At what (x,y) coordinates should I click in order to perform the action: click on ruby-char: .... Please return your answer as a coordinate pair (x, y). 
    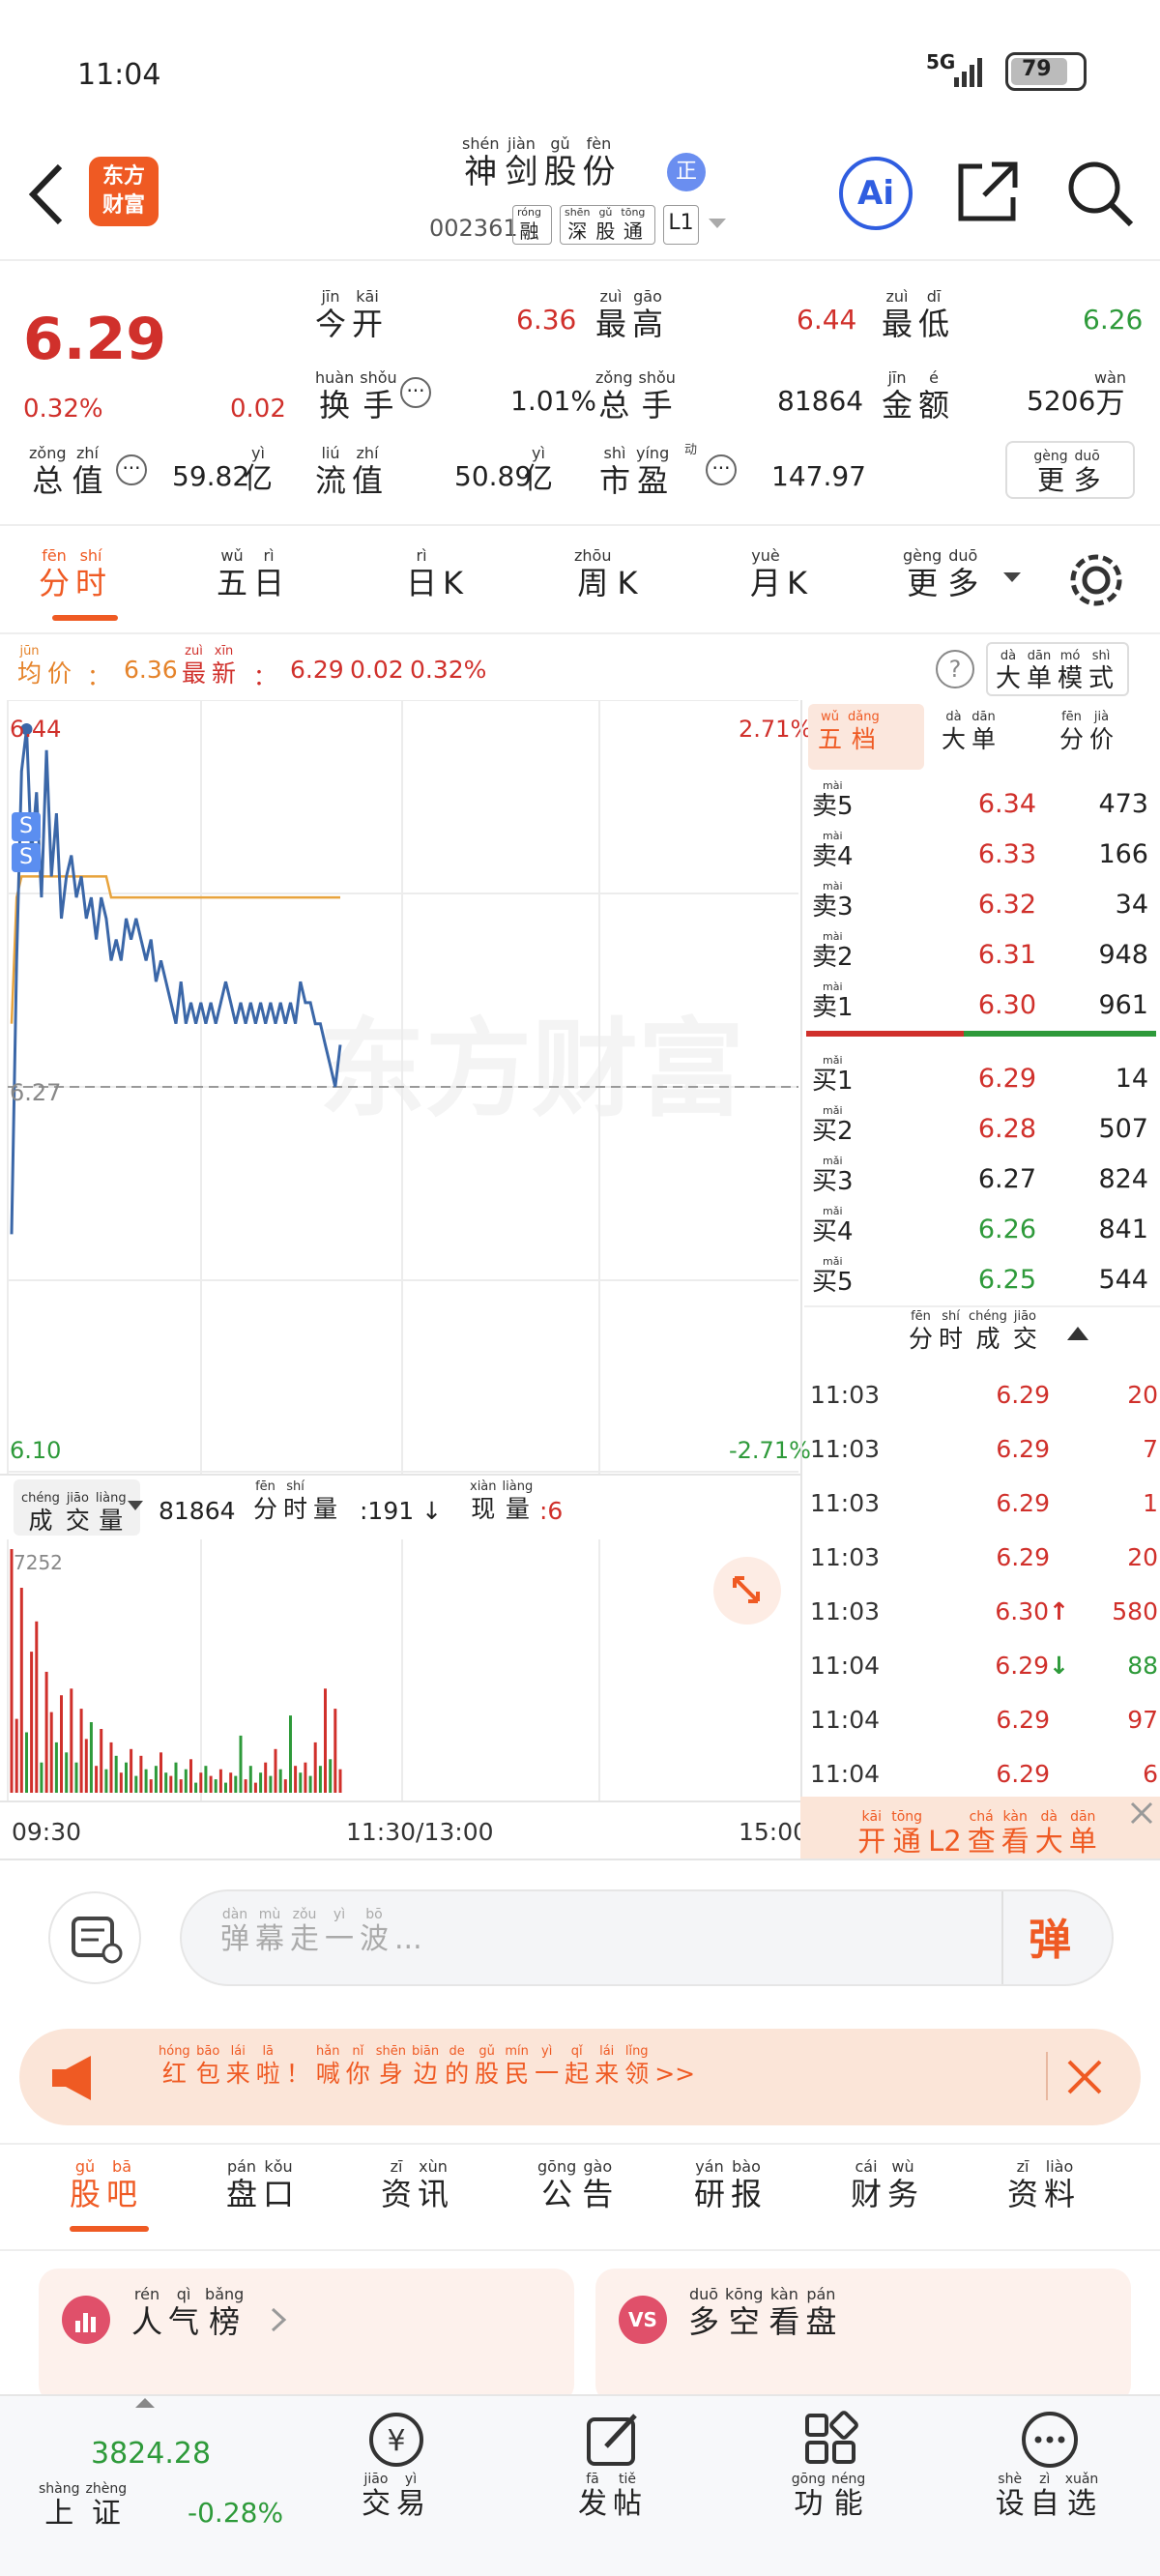
    Looking at the image, I should click on (408, 1939).